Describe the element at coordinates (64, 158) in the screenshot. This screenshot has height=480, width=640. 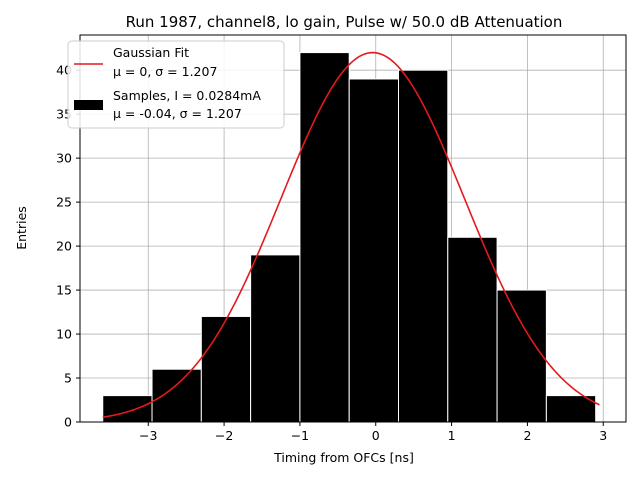
I see `y-tick-label: 30` at that location.